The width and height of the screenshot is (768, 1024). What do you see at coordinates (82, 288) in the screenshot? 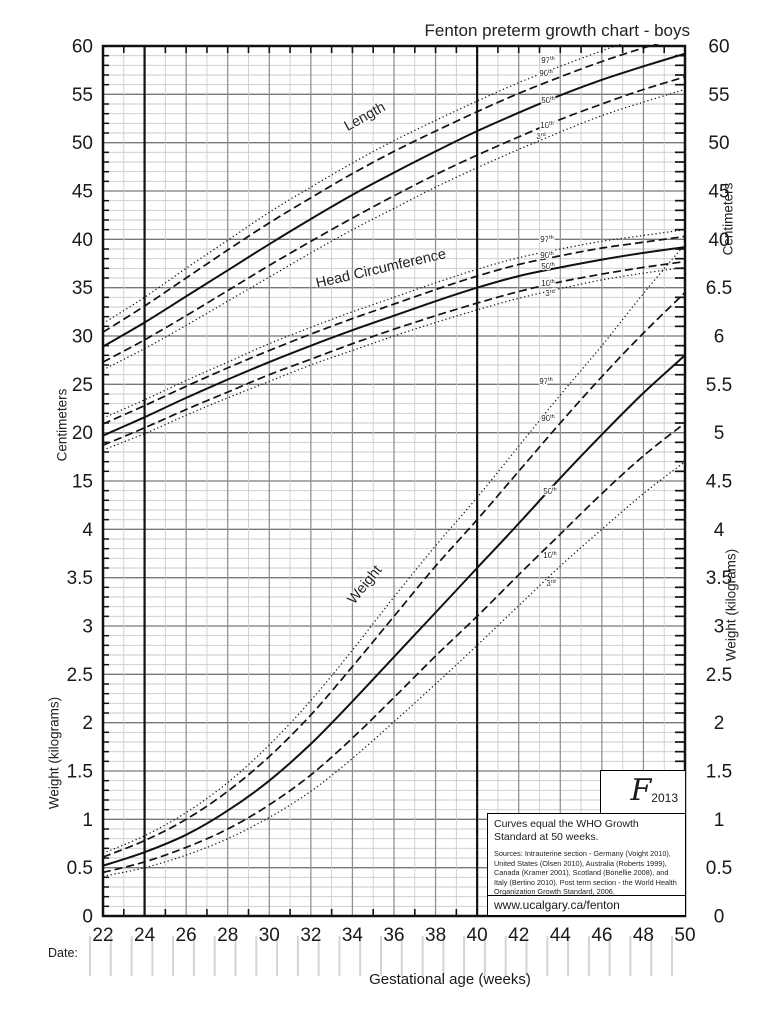
I see `svg-text: 35` at bounding box center [82, 288].